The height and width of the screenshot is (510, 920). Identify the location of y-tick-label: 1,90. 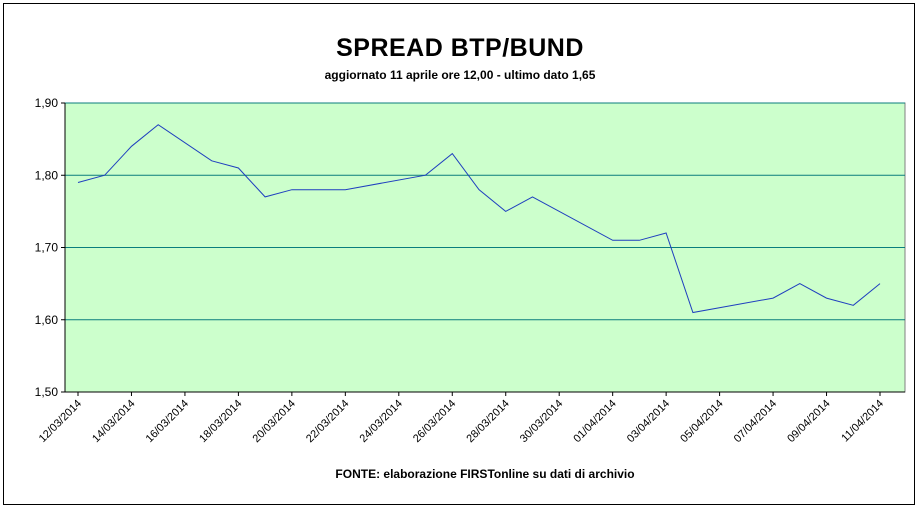
(47, 103).